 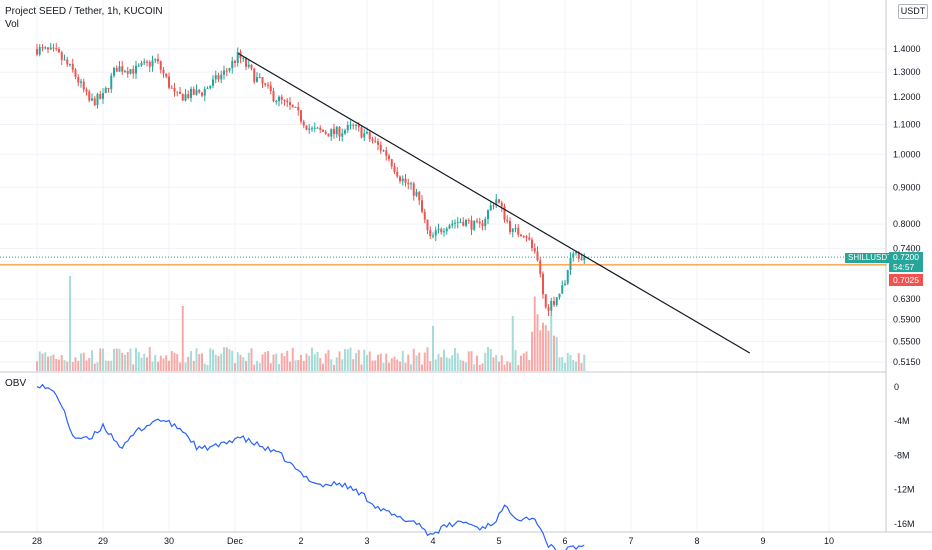 I want to click on last-price-value: 0.7200, so click(x=906, y=257).